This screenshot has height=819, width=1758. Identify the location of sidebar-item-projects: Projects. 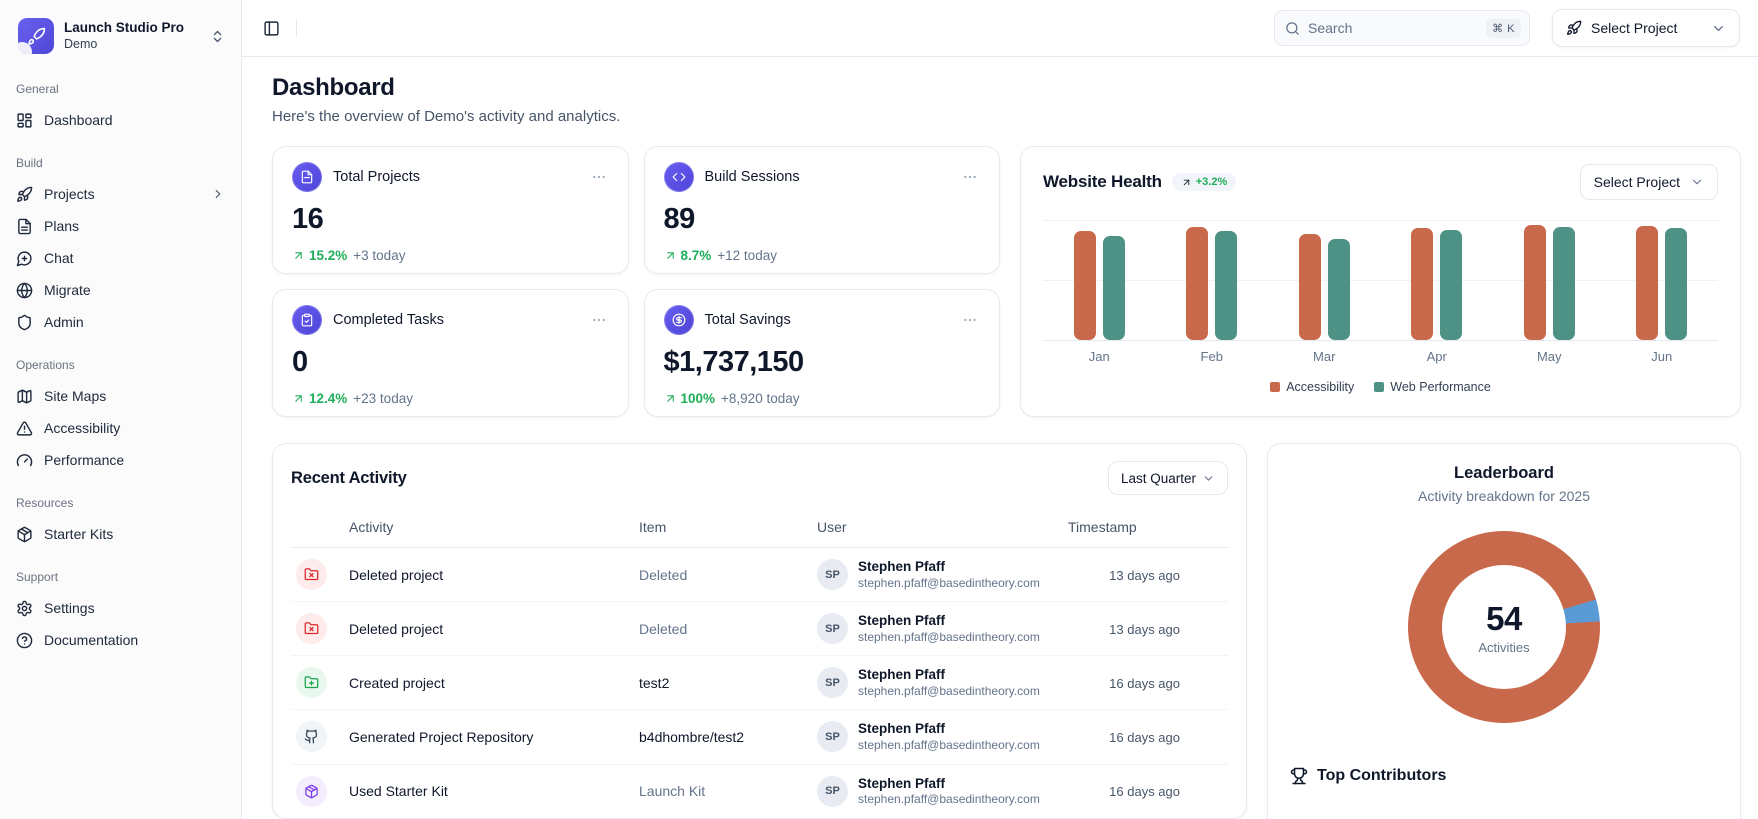
(120, 194).